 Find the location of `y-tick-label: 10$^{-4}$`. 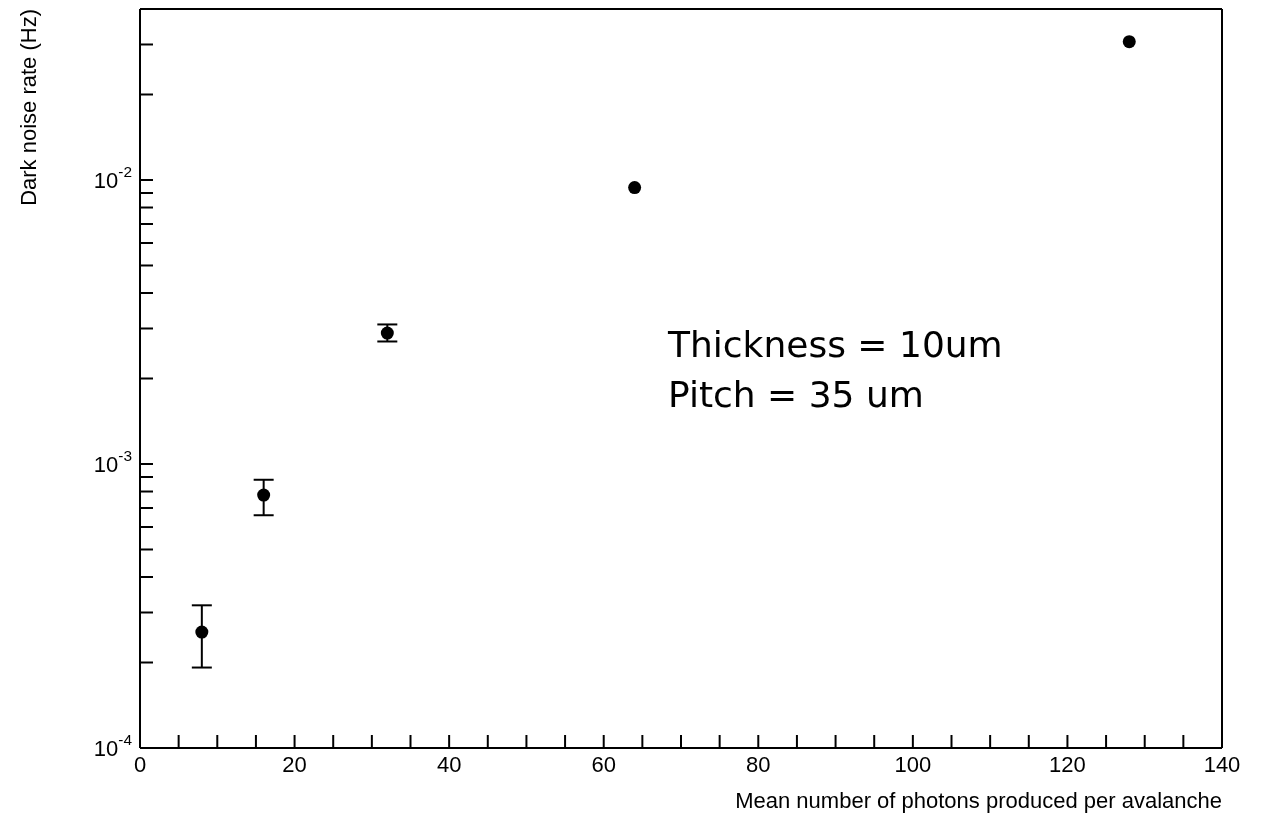

y-tick-label: 10$^{-4}$ is located at coordinates (113, 746).